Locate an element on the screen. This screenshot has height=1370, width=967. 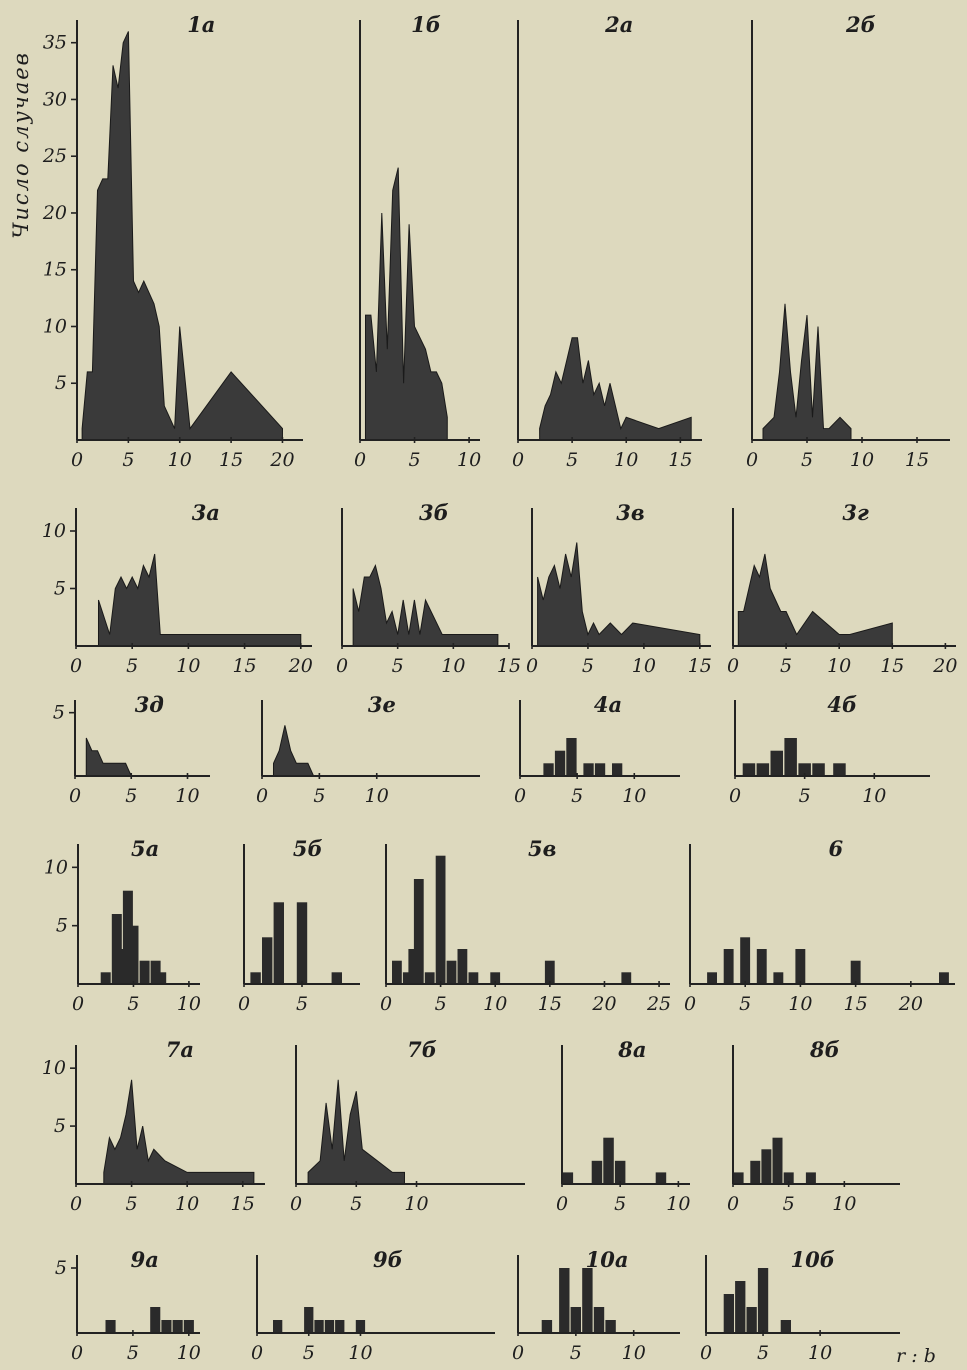
panel-title: 10a is located at coordinates (607, 1259).